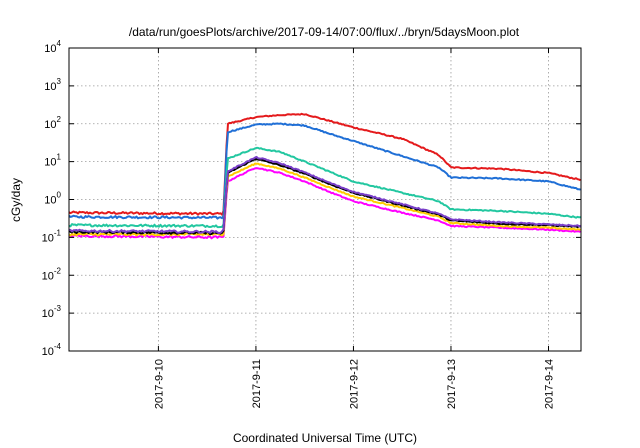 This screenshot has width=640, height=448. I want to click on x-tick-label: 2017-9-12, so click(354, 384).